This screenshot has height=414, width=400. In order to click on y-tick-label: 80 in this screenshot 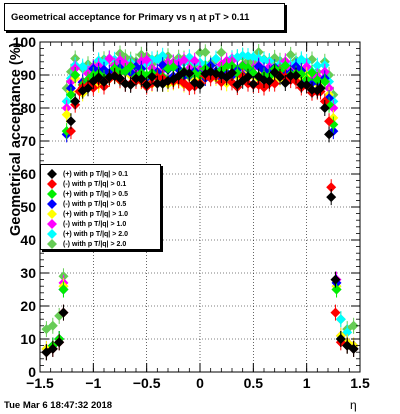, I will do `click(28, 108)`.